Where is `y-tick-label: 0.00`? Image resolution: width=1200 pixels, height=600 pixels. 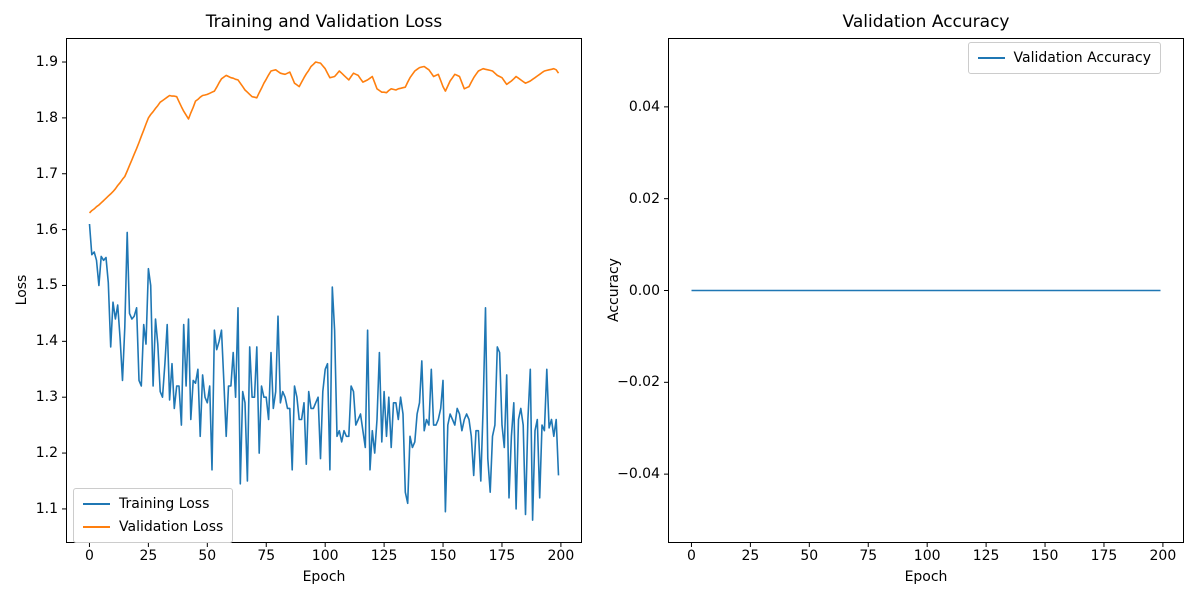
y-tick-label: 0.00 is located at coordinates (644, 290).